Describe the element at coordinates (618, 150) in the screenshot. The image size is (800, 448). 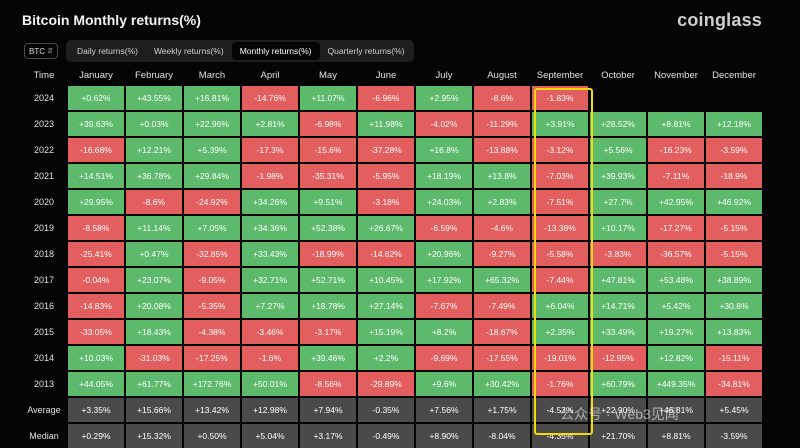
I see `return-cell: +5.56%` at that location.